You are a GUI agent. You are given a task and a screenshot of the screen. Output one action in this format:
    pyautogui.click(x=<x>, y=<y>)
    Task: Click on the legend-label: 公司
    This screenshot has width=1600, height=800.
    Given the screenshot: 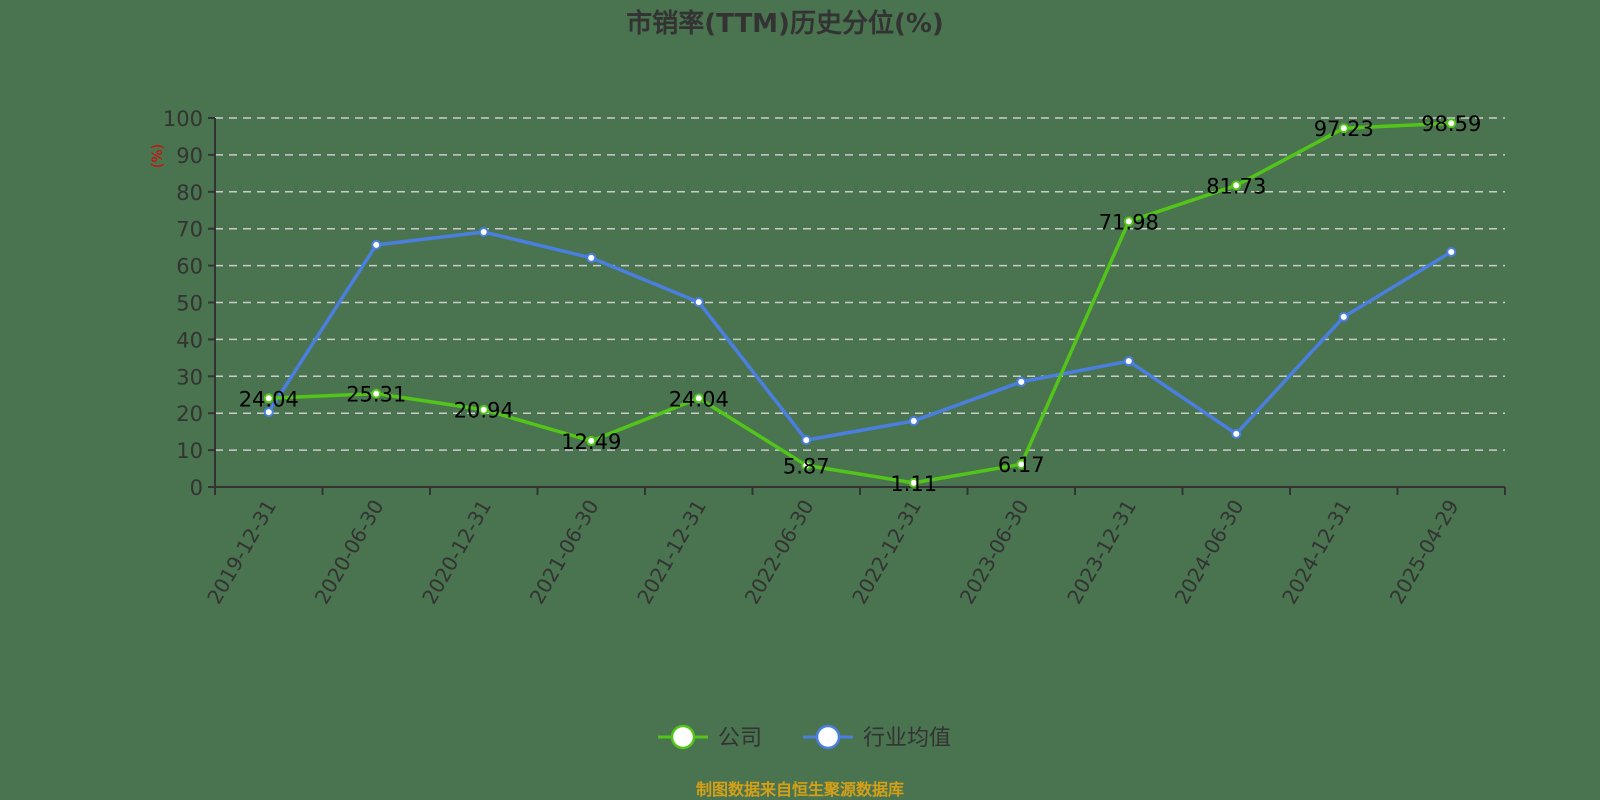 What is the action you would take?
    pyautogui.click(x=740, y=738)
    